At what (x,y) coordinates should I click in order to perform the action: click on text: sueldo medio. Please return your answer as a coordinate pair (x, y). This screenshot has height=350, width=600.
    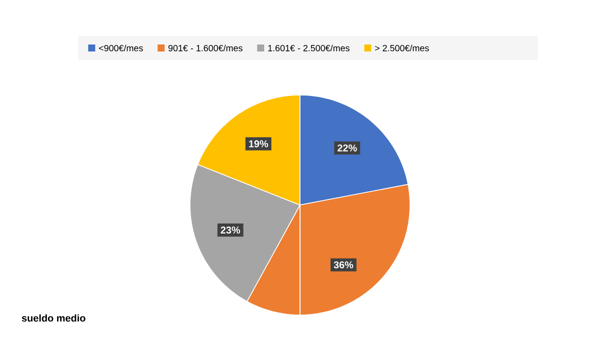
    Looking at the image, I should click on (54, 318).